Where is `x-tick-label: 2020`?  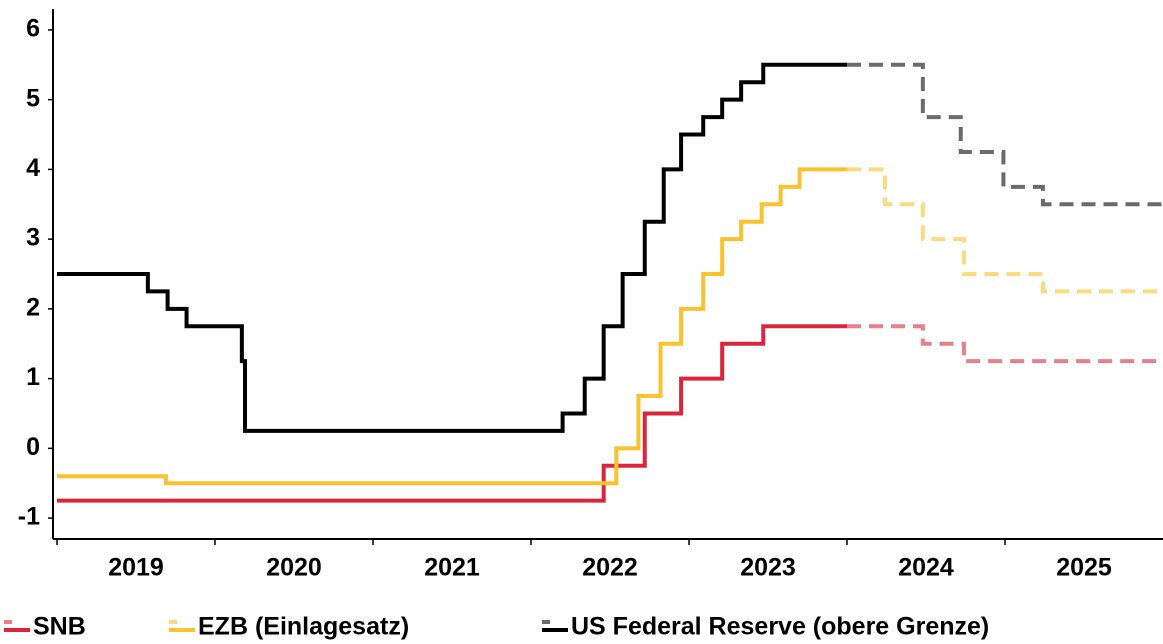
x-tick-label: 2020 is located at coordinates (294, 568).